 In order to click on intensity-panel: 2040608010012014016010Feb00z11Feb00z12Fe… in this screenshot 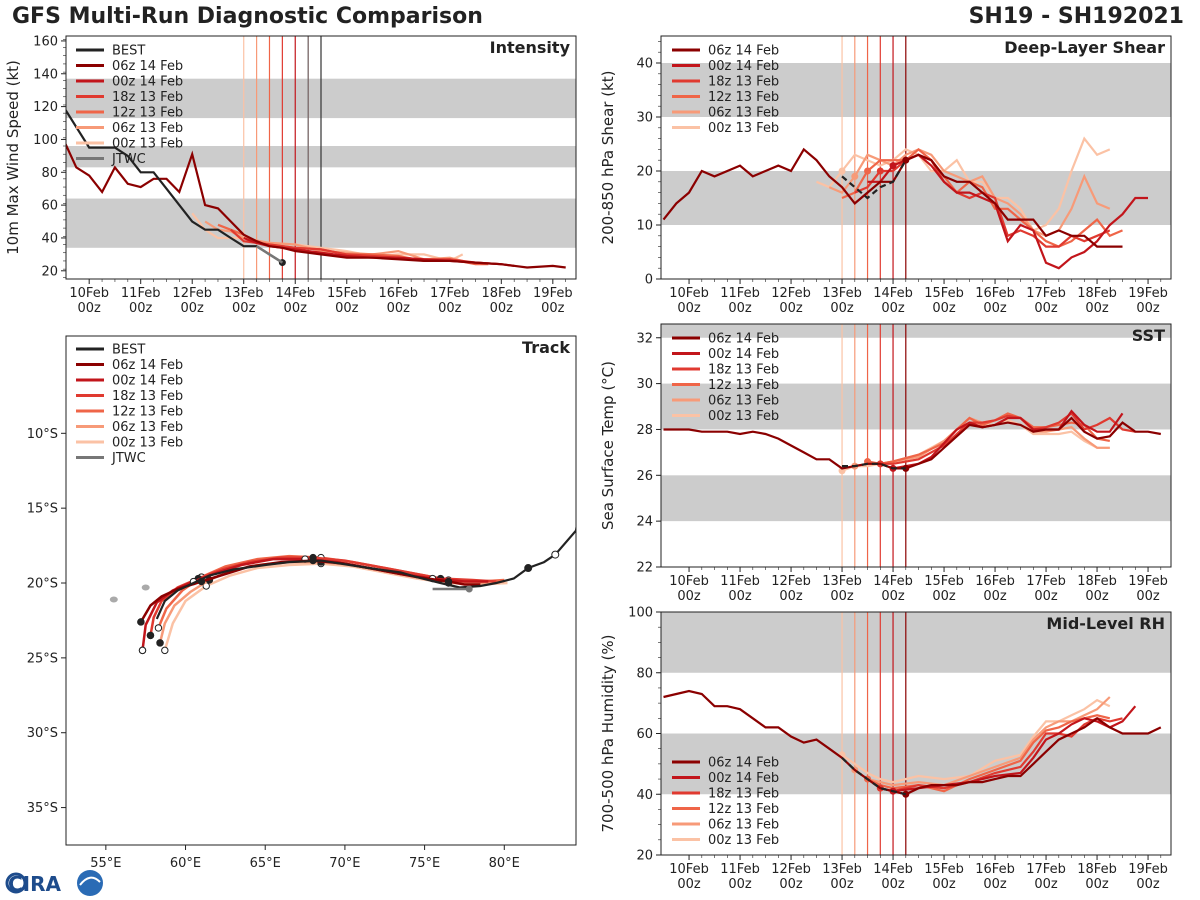, I will do `click(290, 175)`.